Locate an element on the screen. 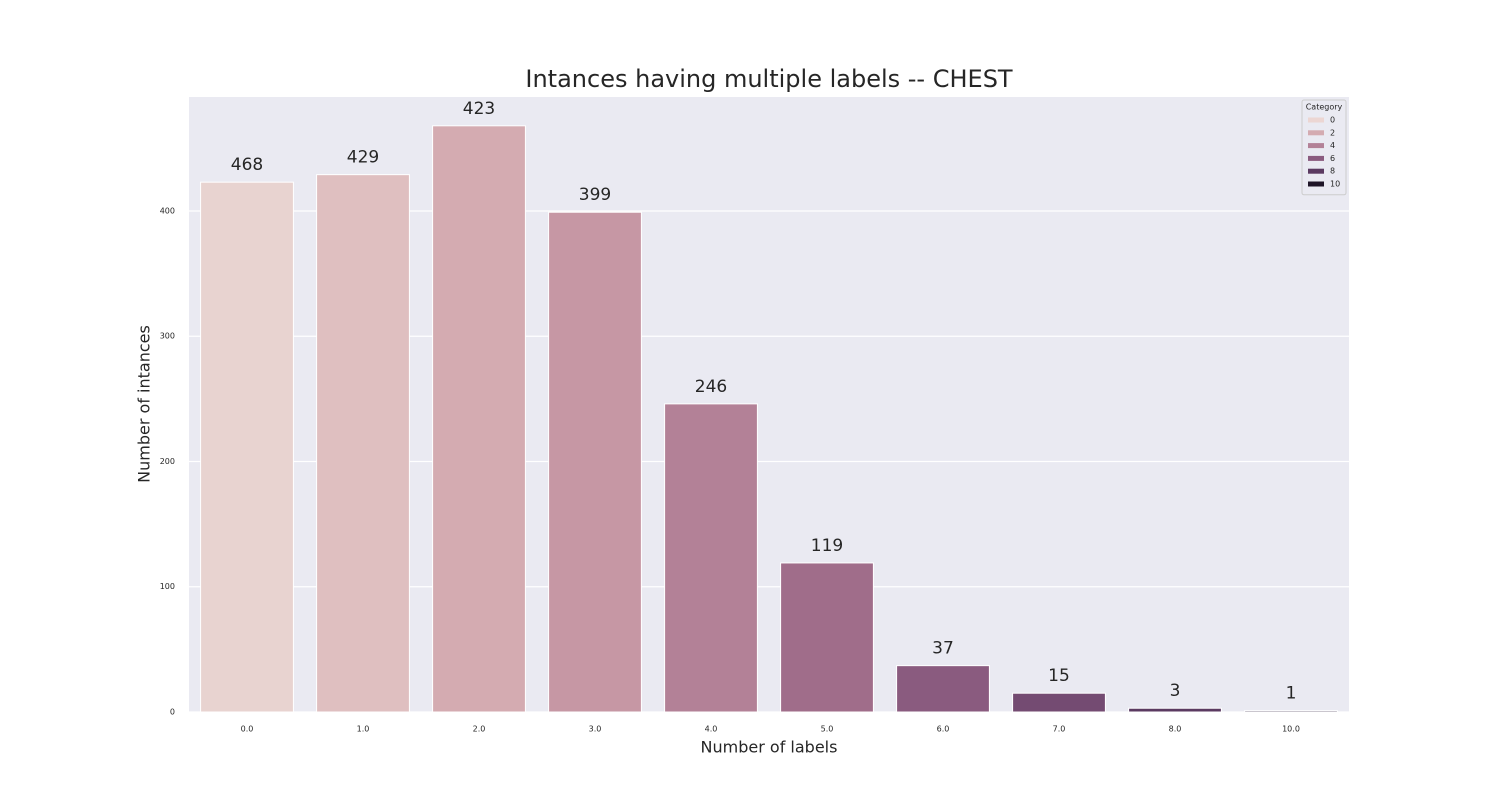 The width and height of the screenshot is (1500, 800). legend-label: 6 is located at coordinates (1332, 158).